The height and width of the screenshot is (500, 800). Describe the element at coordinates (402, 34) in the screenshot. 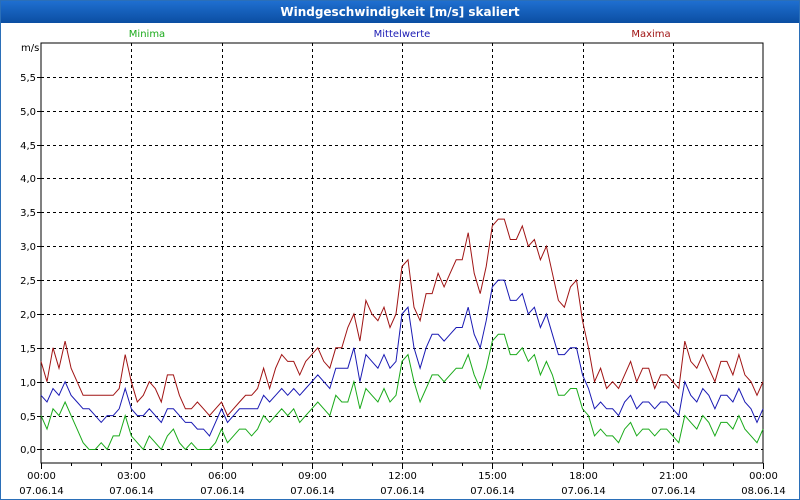

I see `legend-mittelwerte: Mittelwerte` at that location.